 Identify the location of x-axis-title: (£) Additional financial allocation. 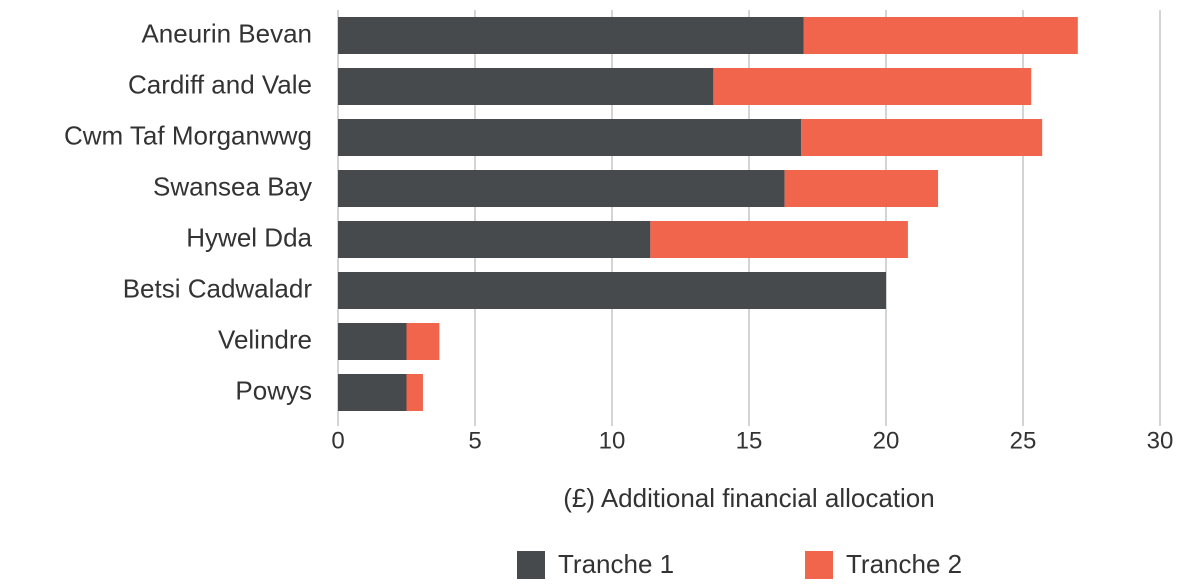
(748, 498).